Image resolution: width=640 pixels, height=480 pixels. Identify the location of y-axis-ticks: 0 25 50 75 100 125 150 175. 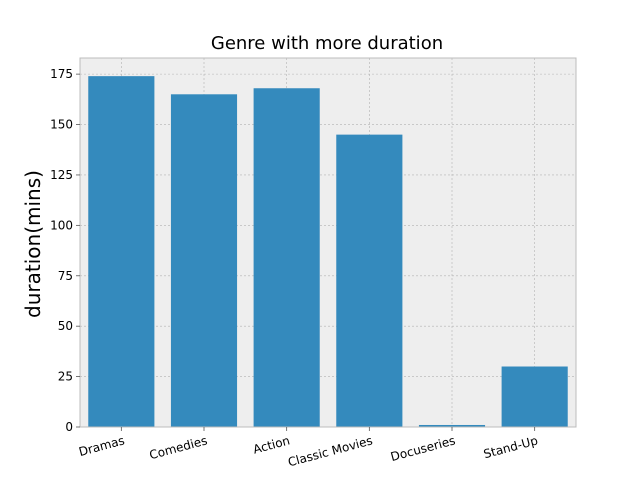
(65, 250).